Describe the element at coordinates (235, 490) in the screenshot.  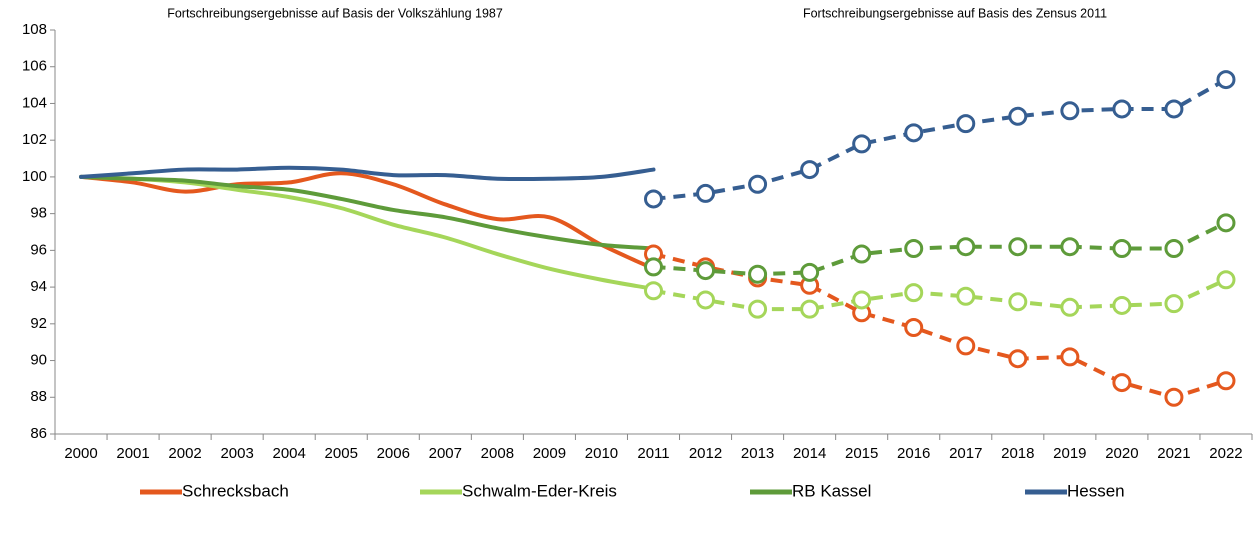
I see `legend-label: Schrecksbach` at that location.